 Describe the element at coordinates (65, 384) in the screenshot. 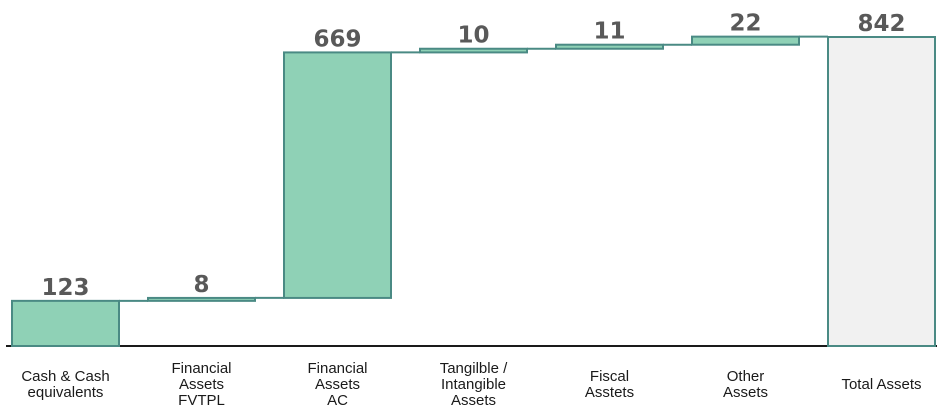

I see `category-label: Cash & Cash equivalents` at that location.